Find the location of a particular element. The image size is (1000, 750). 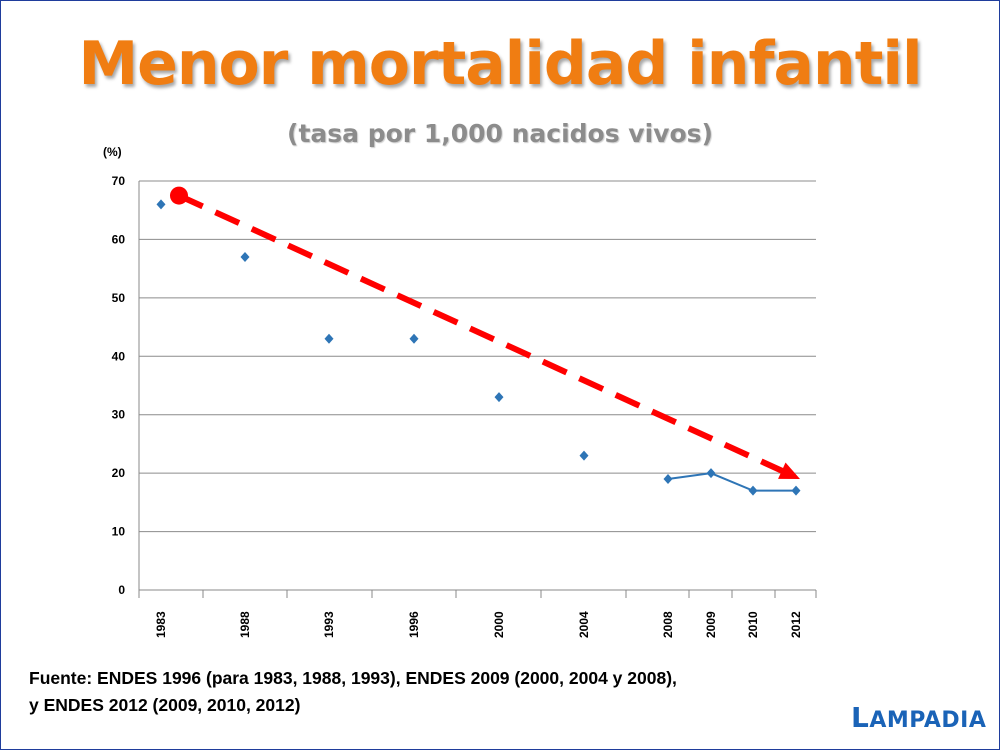

x-tick-label: 2004 is located at coordinates (584, 624).